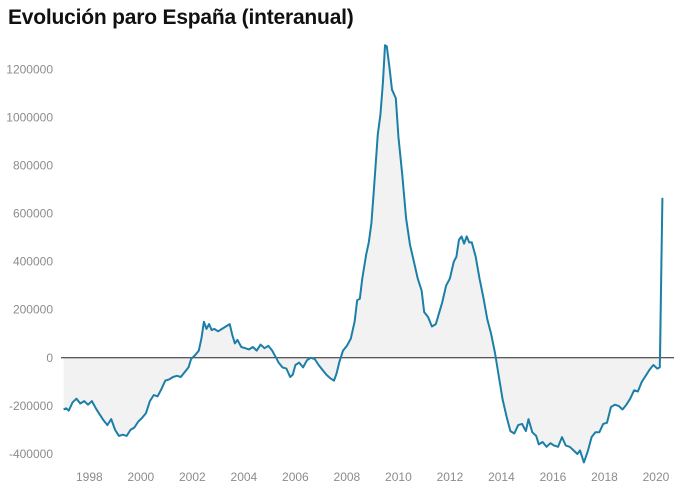  What do you see at coordinates (33, 214) in the screenshot?
I see `y-tick-label: 600000` at bounding box center [33, 214].